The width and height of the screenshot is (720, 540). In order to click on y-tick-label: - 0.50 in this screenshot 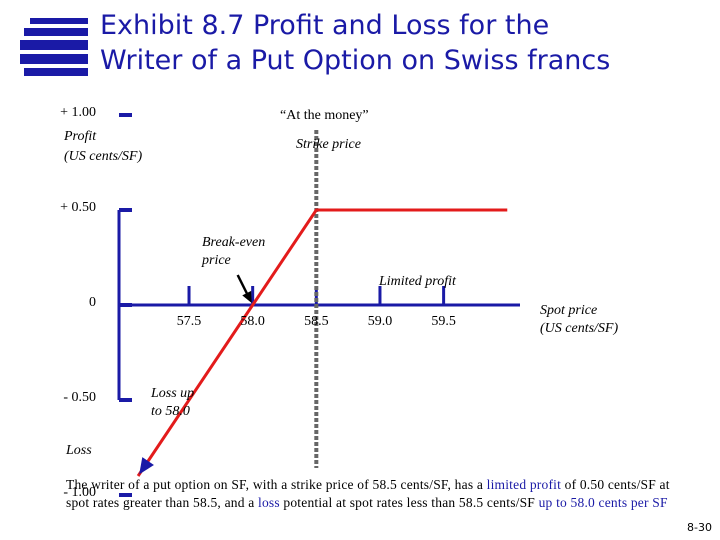, I will do `click(79, 397)`.